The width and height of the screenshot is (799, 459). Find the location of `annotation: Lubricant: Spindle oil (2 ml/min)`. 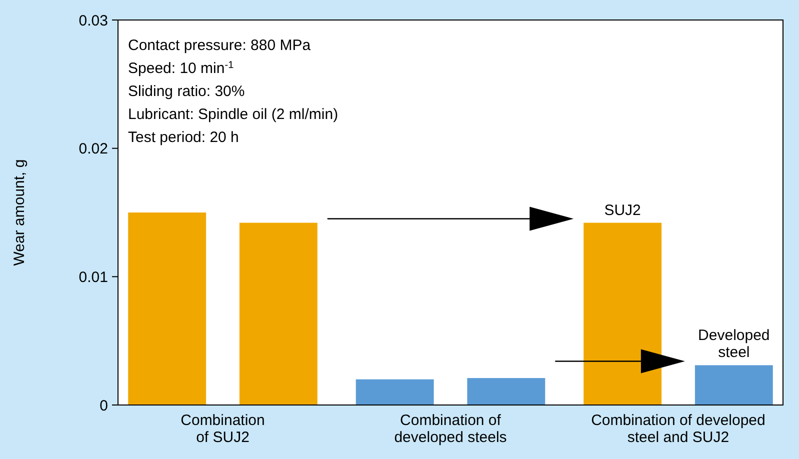

annotation: Lubricant: Spindle oil (2 ml/min) is located at coordinates (233, 114).